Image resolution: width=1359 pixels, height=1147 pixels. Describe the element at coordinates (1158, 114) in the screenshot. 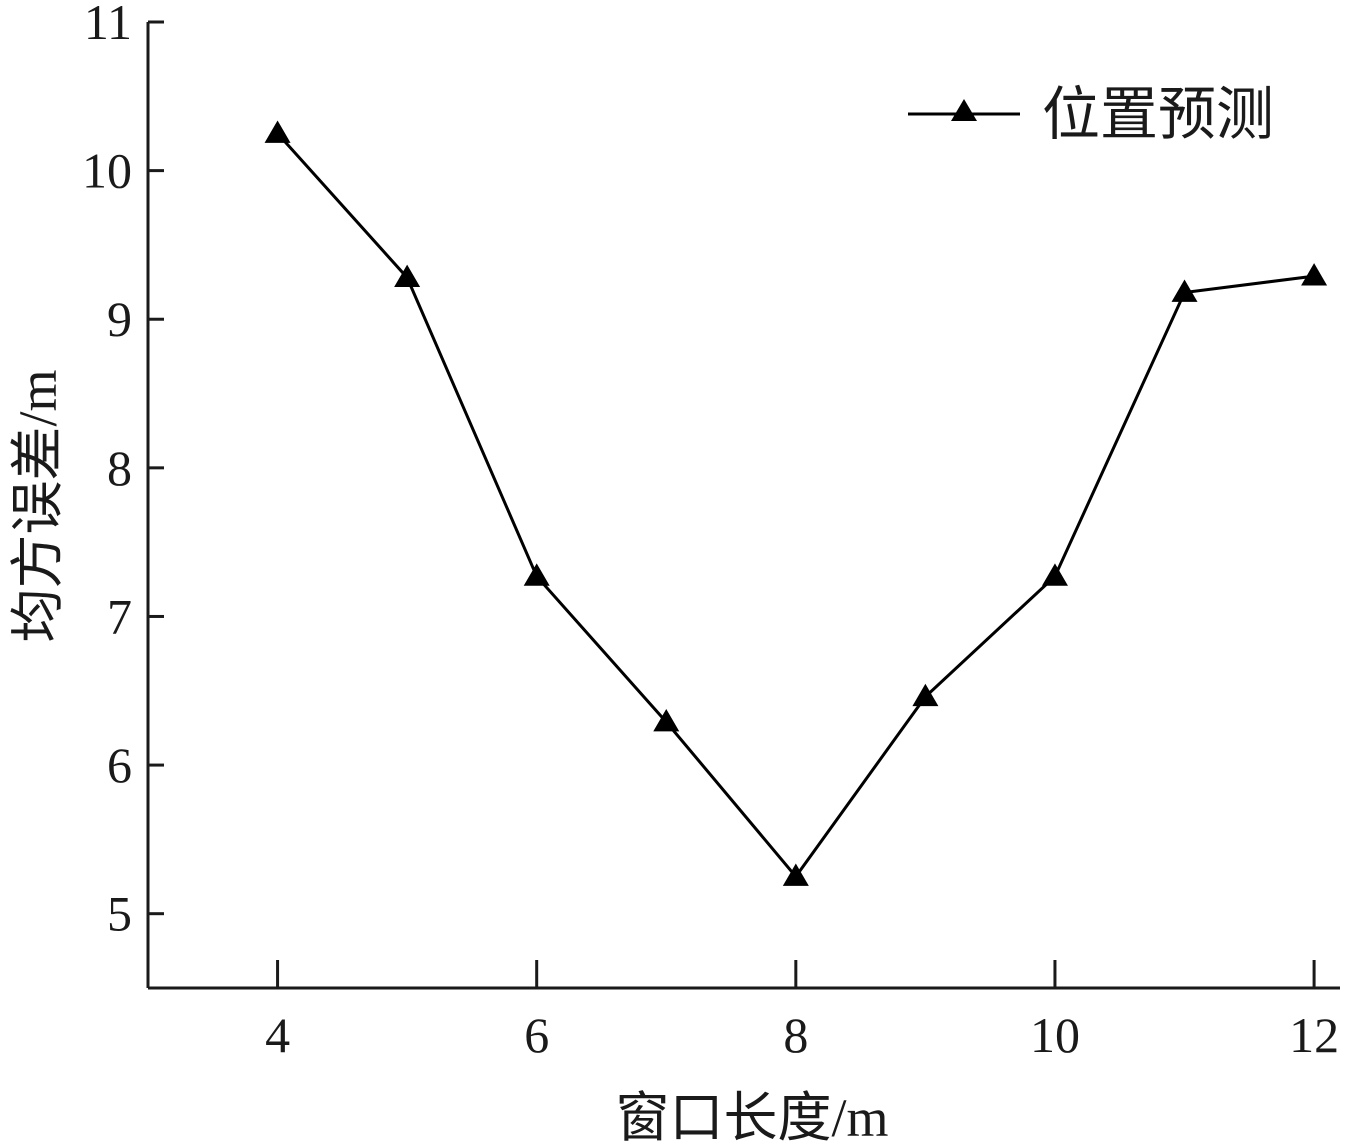

I see `legend-label: 位置预测` at that location.